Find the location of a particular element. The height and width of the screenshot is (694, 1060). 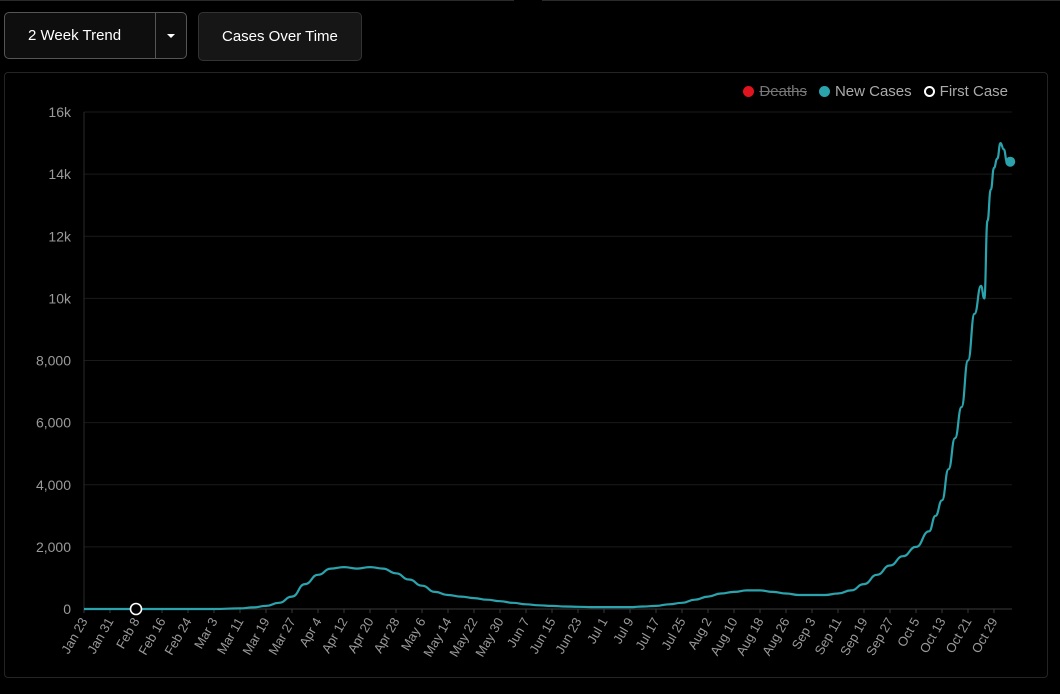

top-divider-right is located at coordinates (801, 0).